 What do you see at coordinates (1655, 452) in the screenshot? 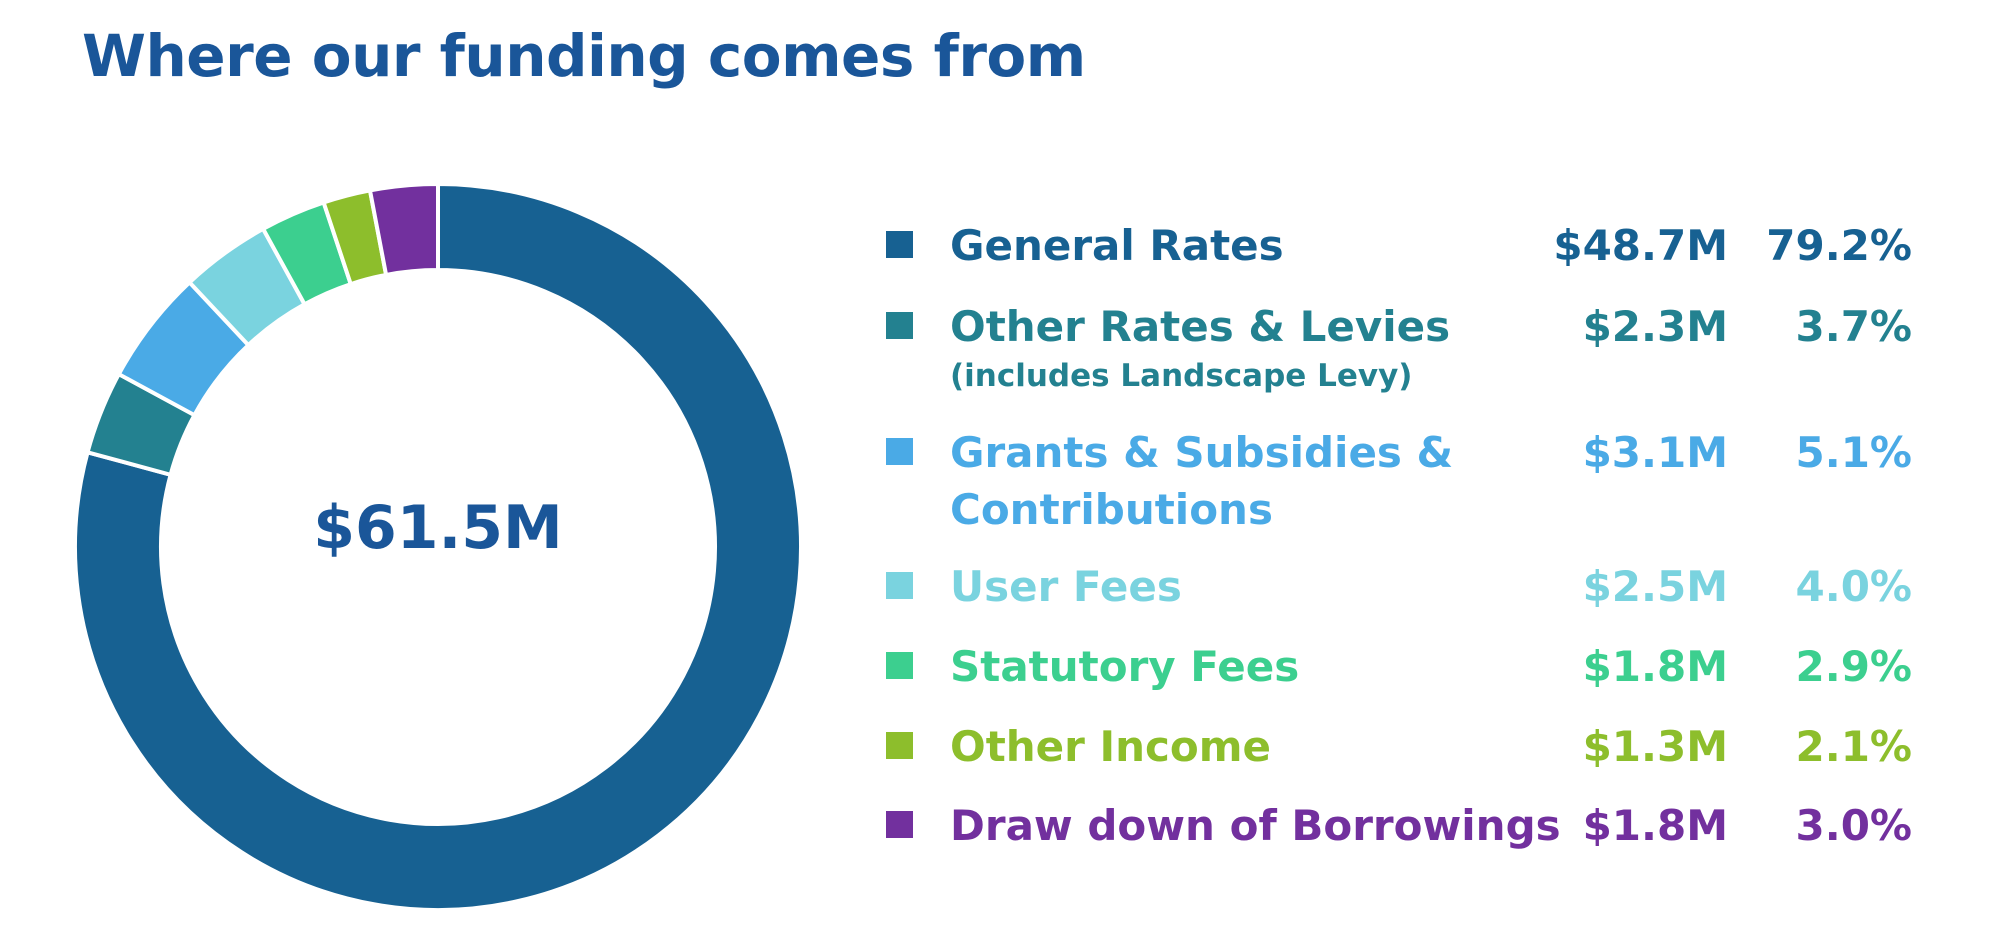
I see `legend-amount: $3.1M` at bounding box center [1655, 452].